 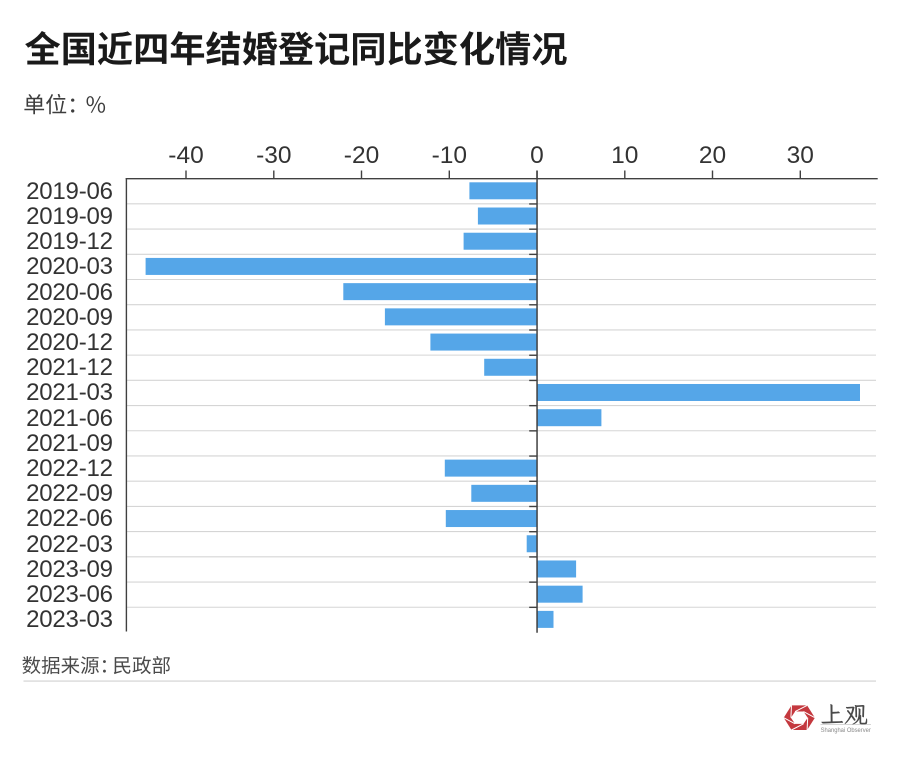 I want to click on svg-text: Shanghai Observer, so click(x=846, y=730).